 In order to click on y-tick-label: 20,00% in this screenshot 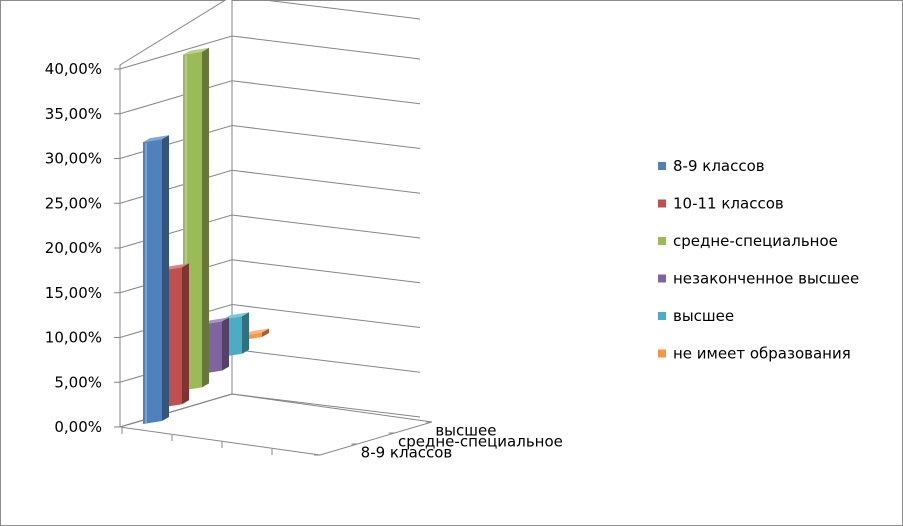, I will do `click(73, 248)`.